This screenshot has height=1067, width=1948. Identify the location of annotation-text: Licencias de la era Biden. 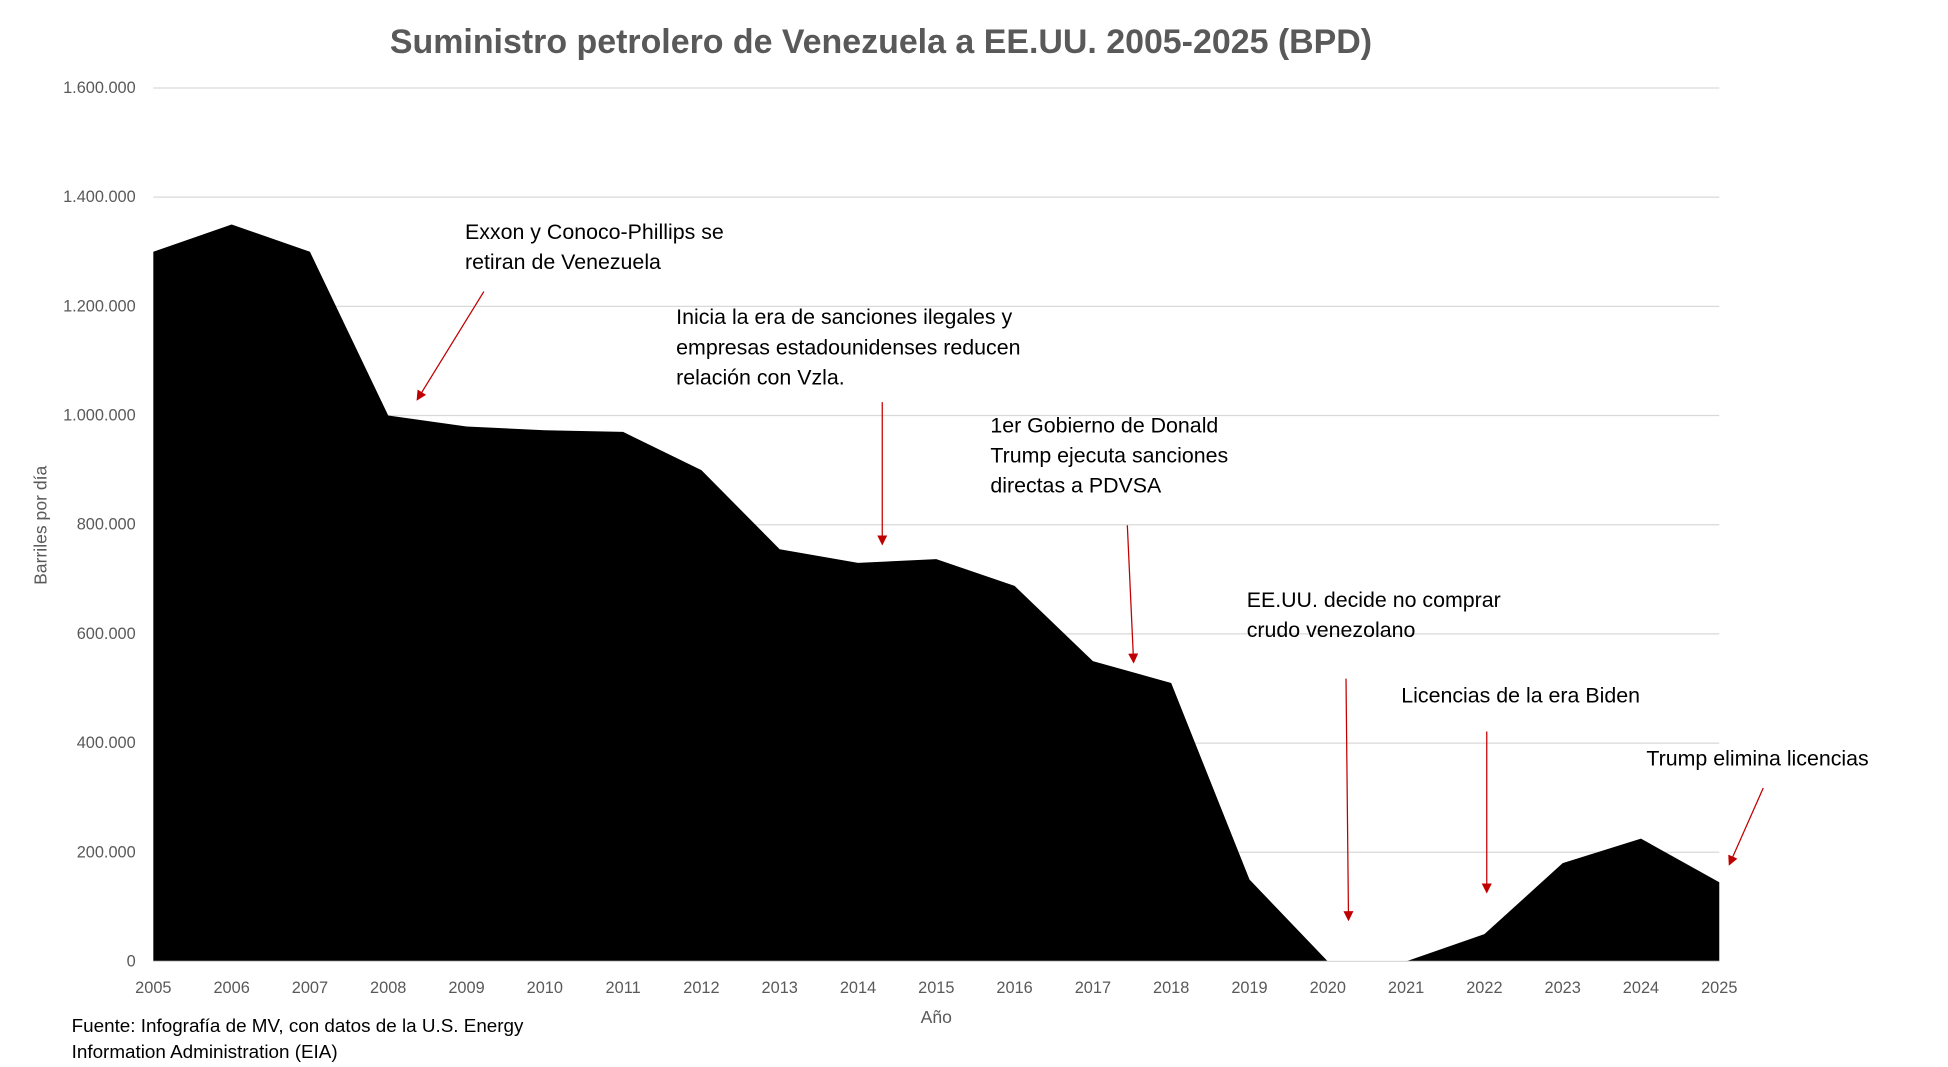
(1520, 696).